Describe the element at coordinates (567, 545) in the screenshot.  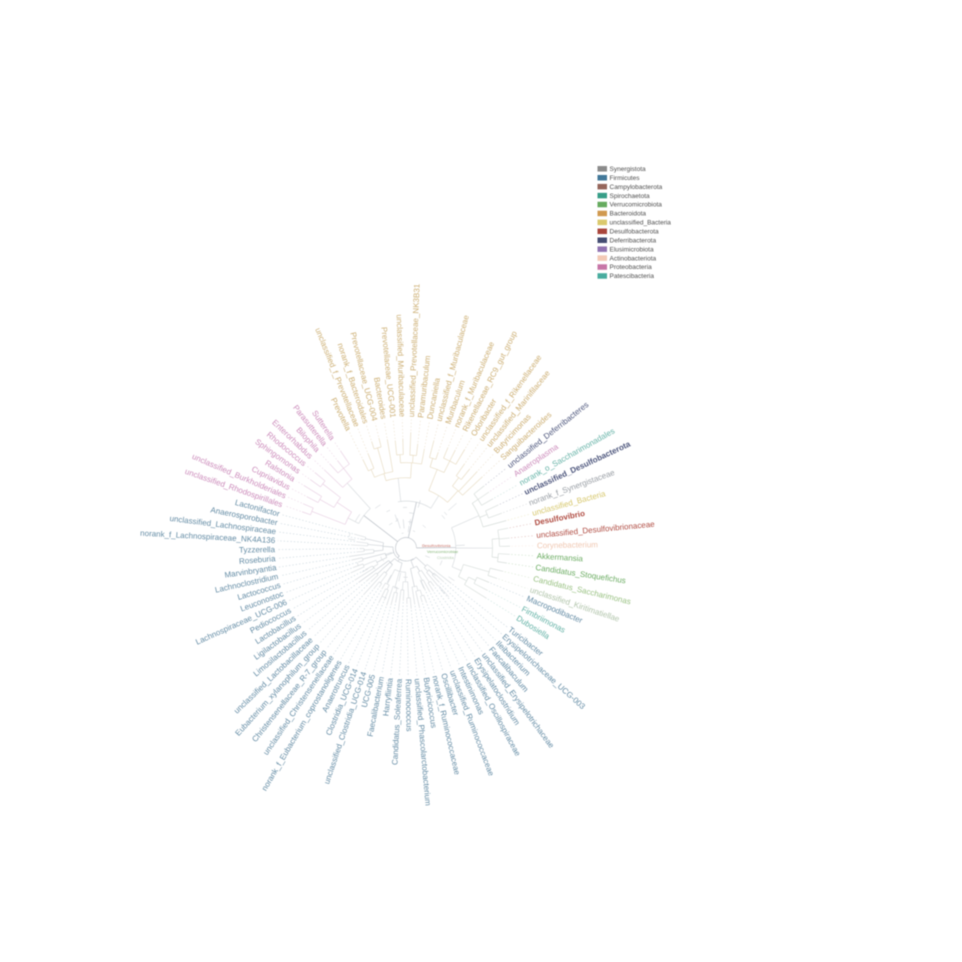
I see `svg-text: Corynebacterium` at that location.